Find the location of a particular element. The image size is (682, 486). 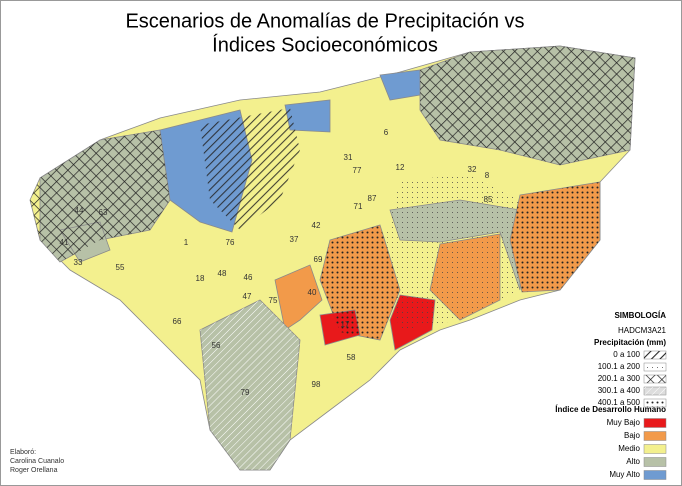

municipality-label: 63 is located at coordinates (103, 212).